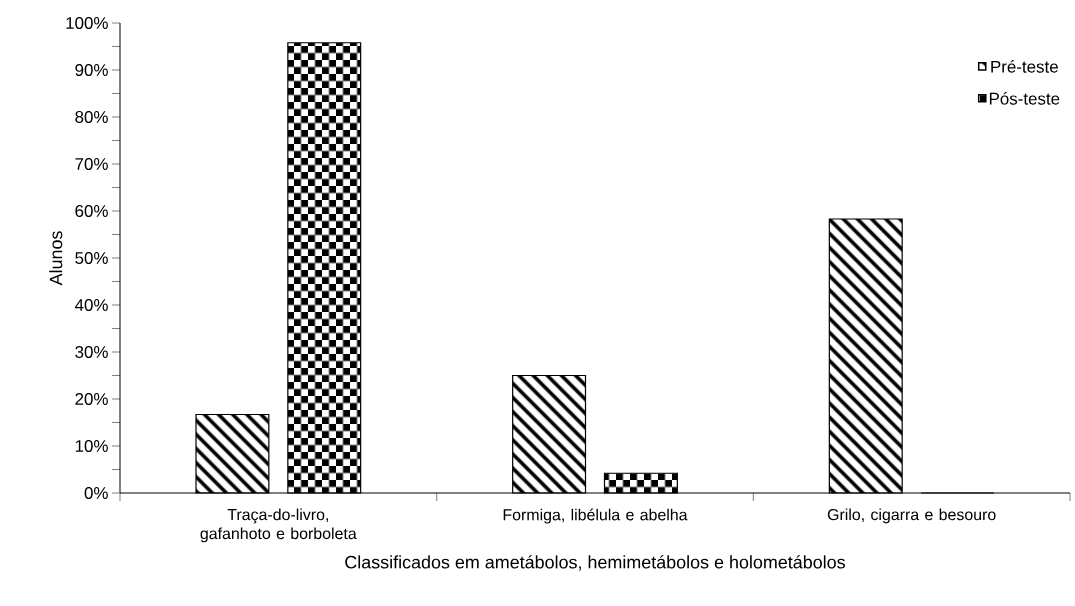 This screenshot has width=1075, height=606. Describe the element at coordinates (96, 493) in the screenshot. I see `y-tick-label: 0%` at that location.